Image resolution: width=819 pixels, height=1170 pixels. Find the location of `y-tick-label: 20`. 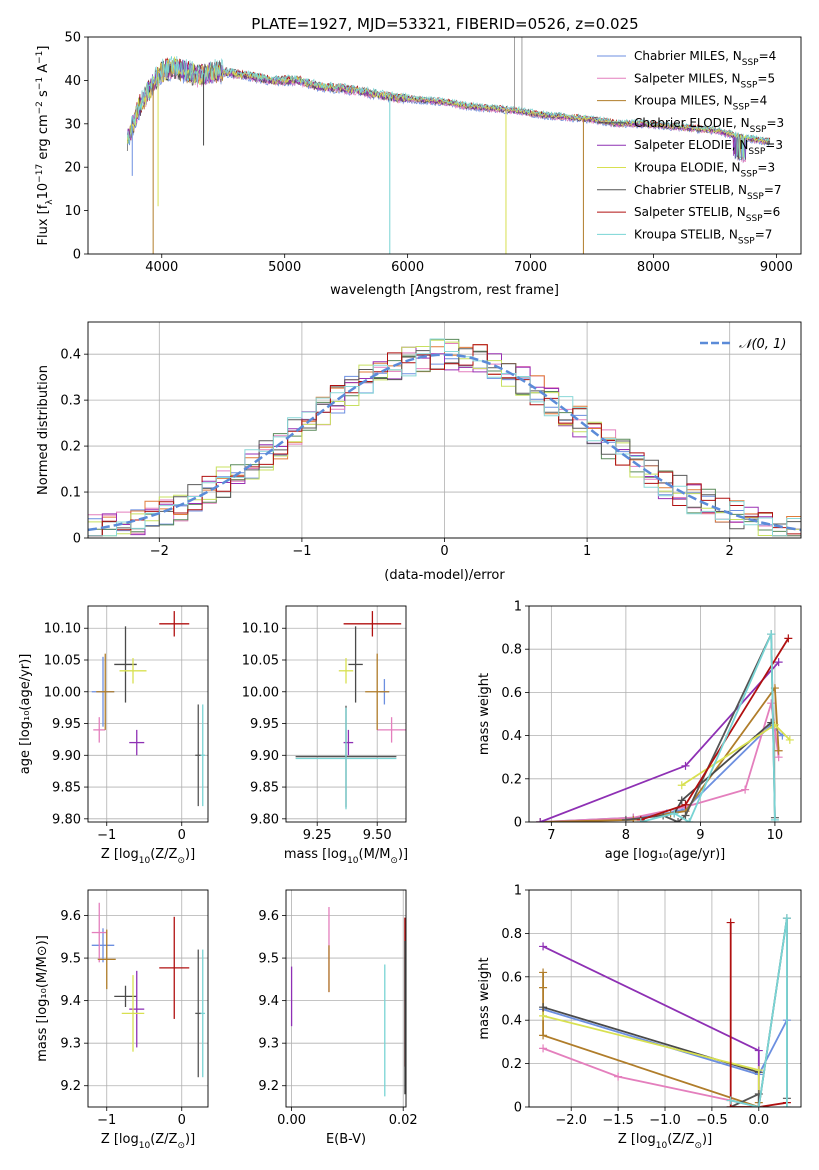

y-tick-label: 20 is located at coordinates (72, 168).